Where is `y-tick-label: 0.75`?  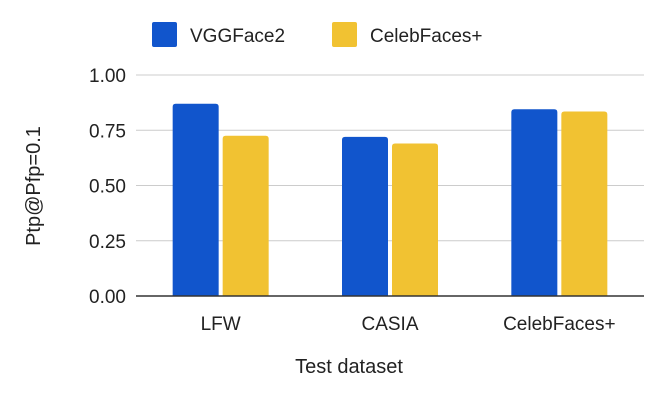
y-tick-label: 0.75 is located at coordinates (107, 131).